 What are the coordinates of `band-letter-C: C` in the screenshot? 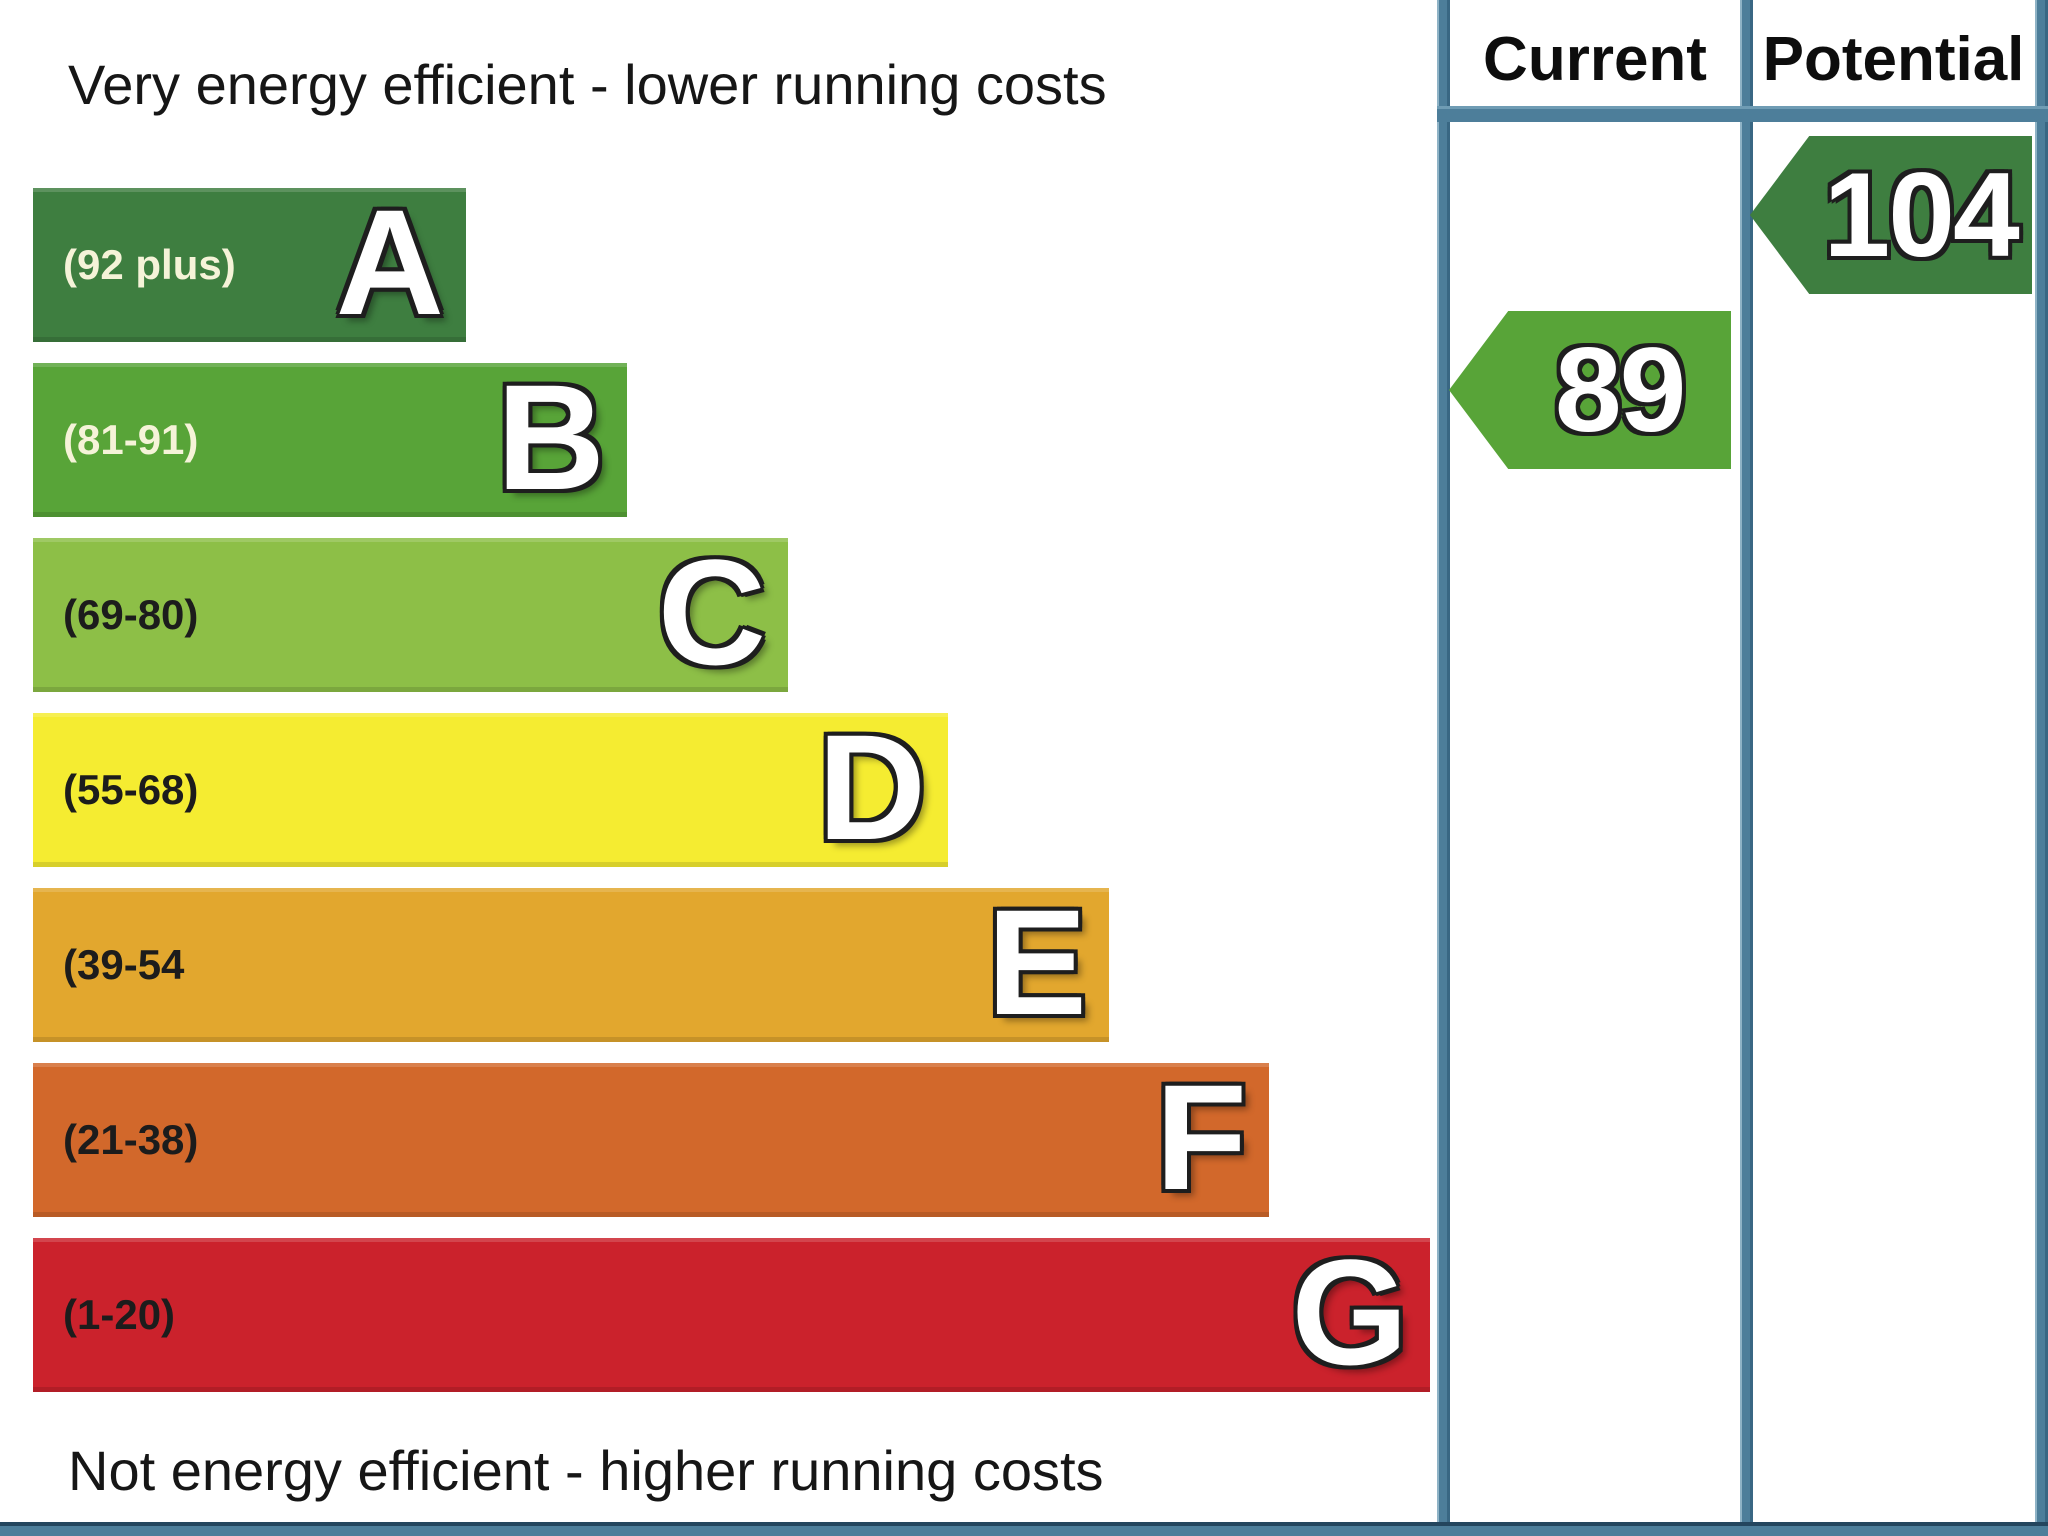 It's located at (711, 612).